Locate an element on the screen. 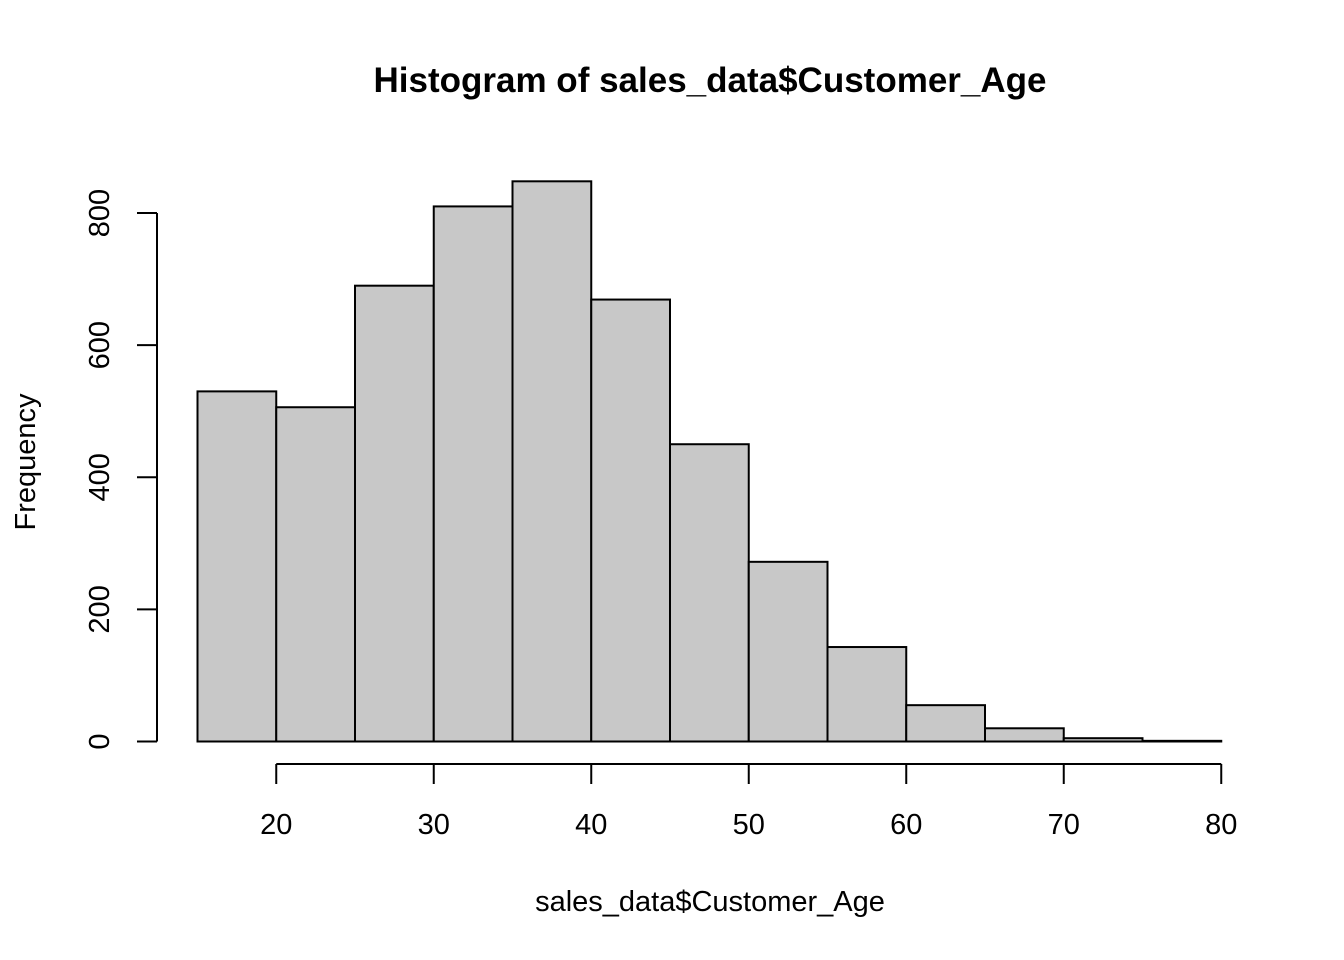  x-axis-label: sales_data$Customer_Age is located at coordinates (710, 902).